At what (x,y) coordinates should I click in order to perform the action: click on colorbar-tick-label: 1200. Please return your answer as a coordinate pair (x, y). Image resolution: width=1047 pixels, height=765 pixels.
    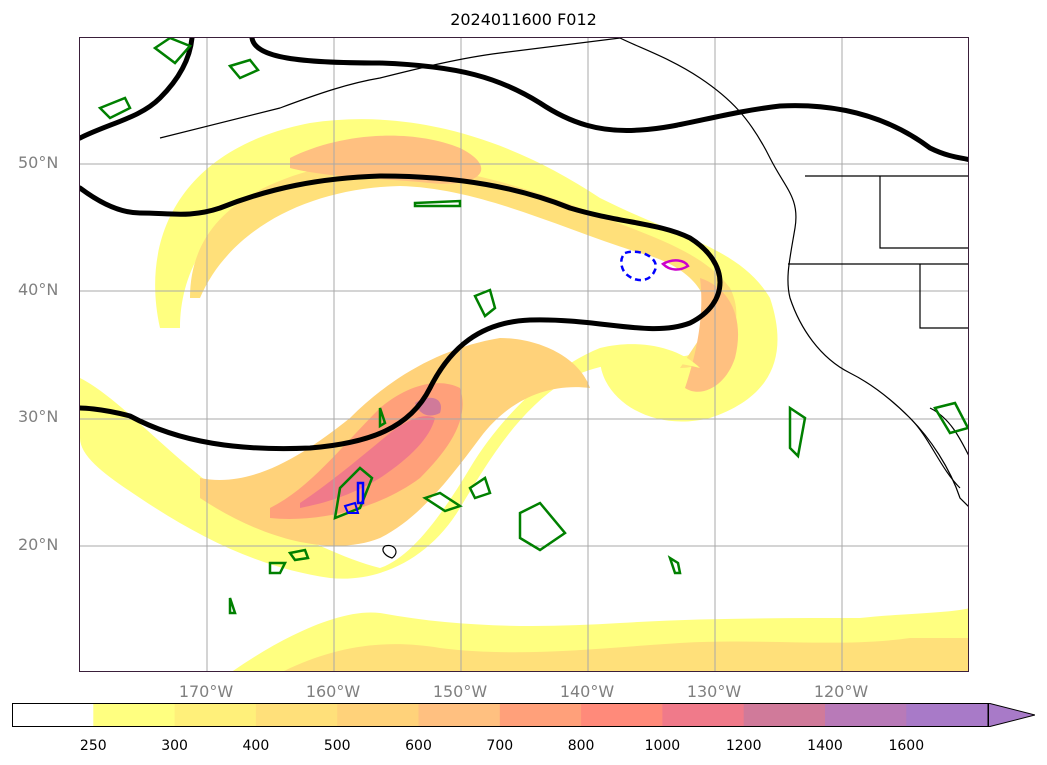
    Looking at the image, I should click on (743, 746).